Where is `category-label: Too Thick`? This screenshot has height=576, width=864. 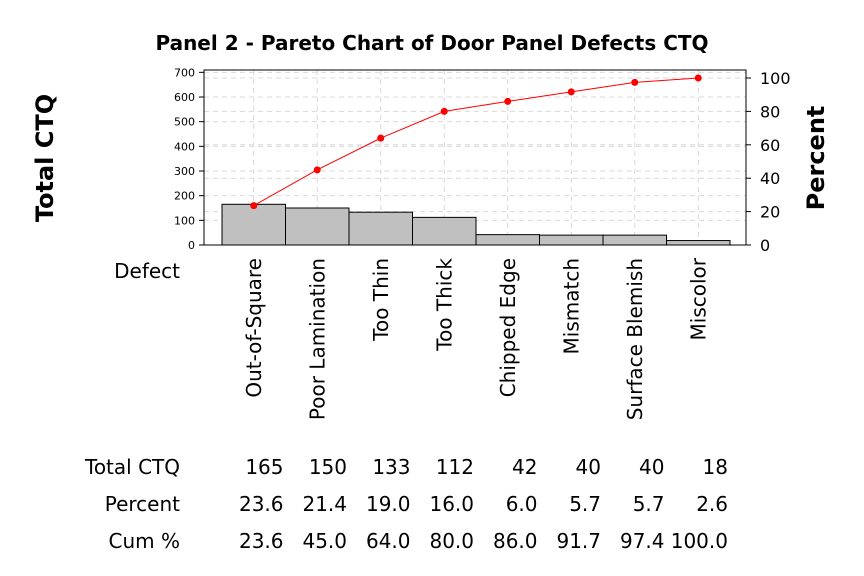
category-label: Too Thick is located at coordinates (444, 305).